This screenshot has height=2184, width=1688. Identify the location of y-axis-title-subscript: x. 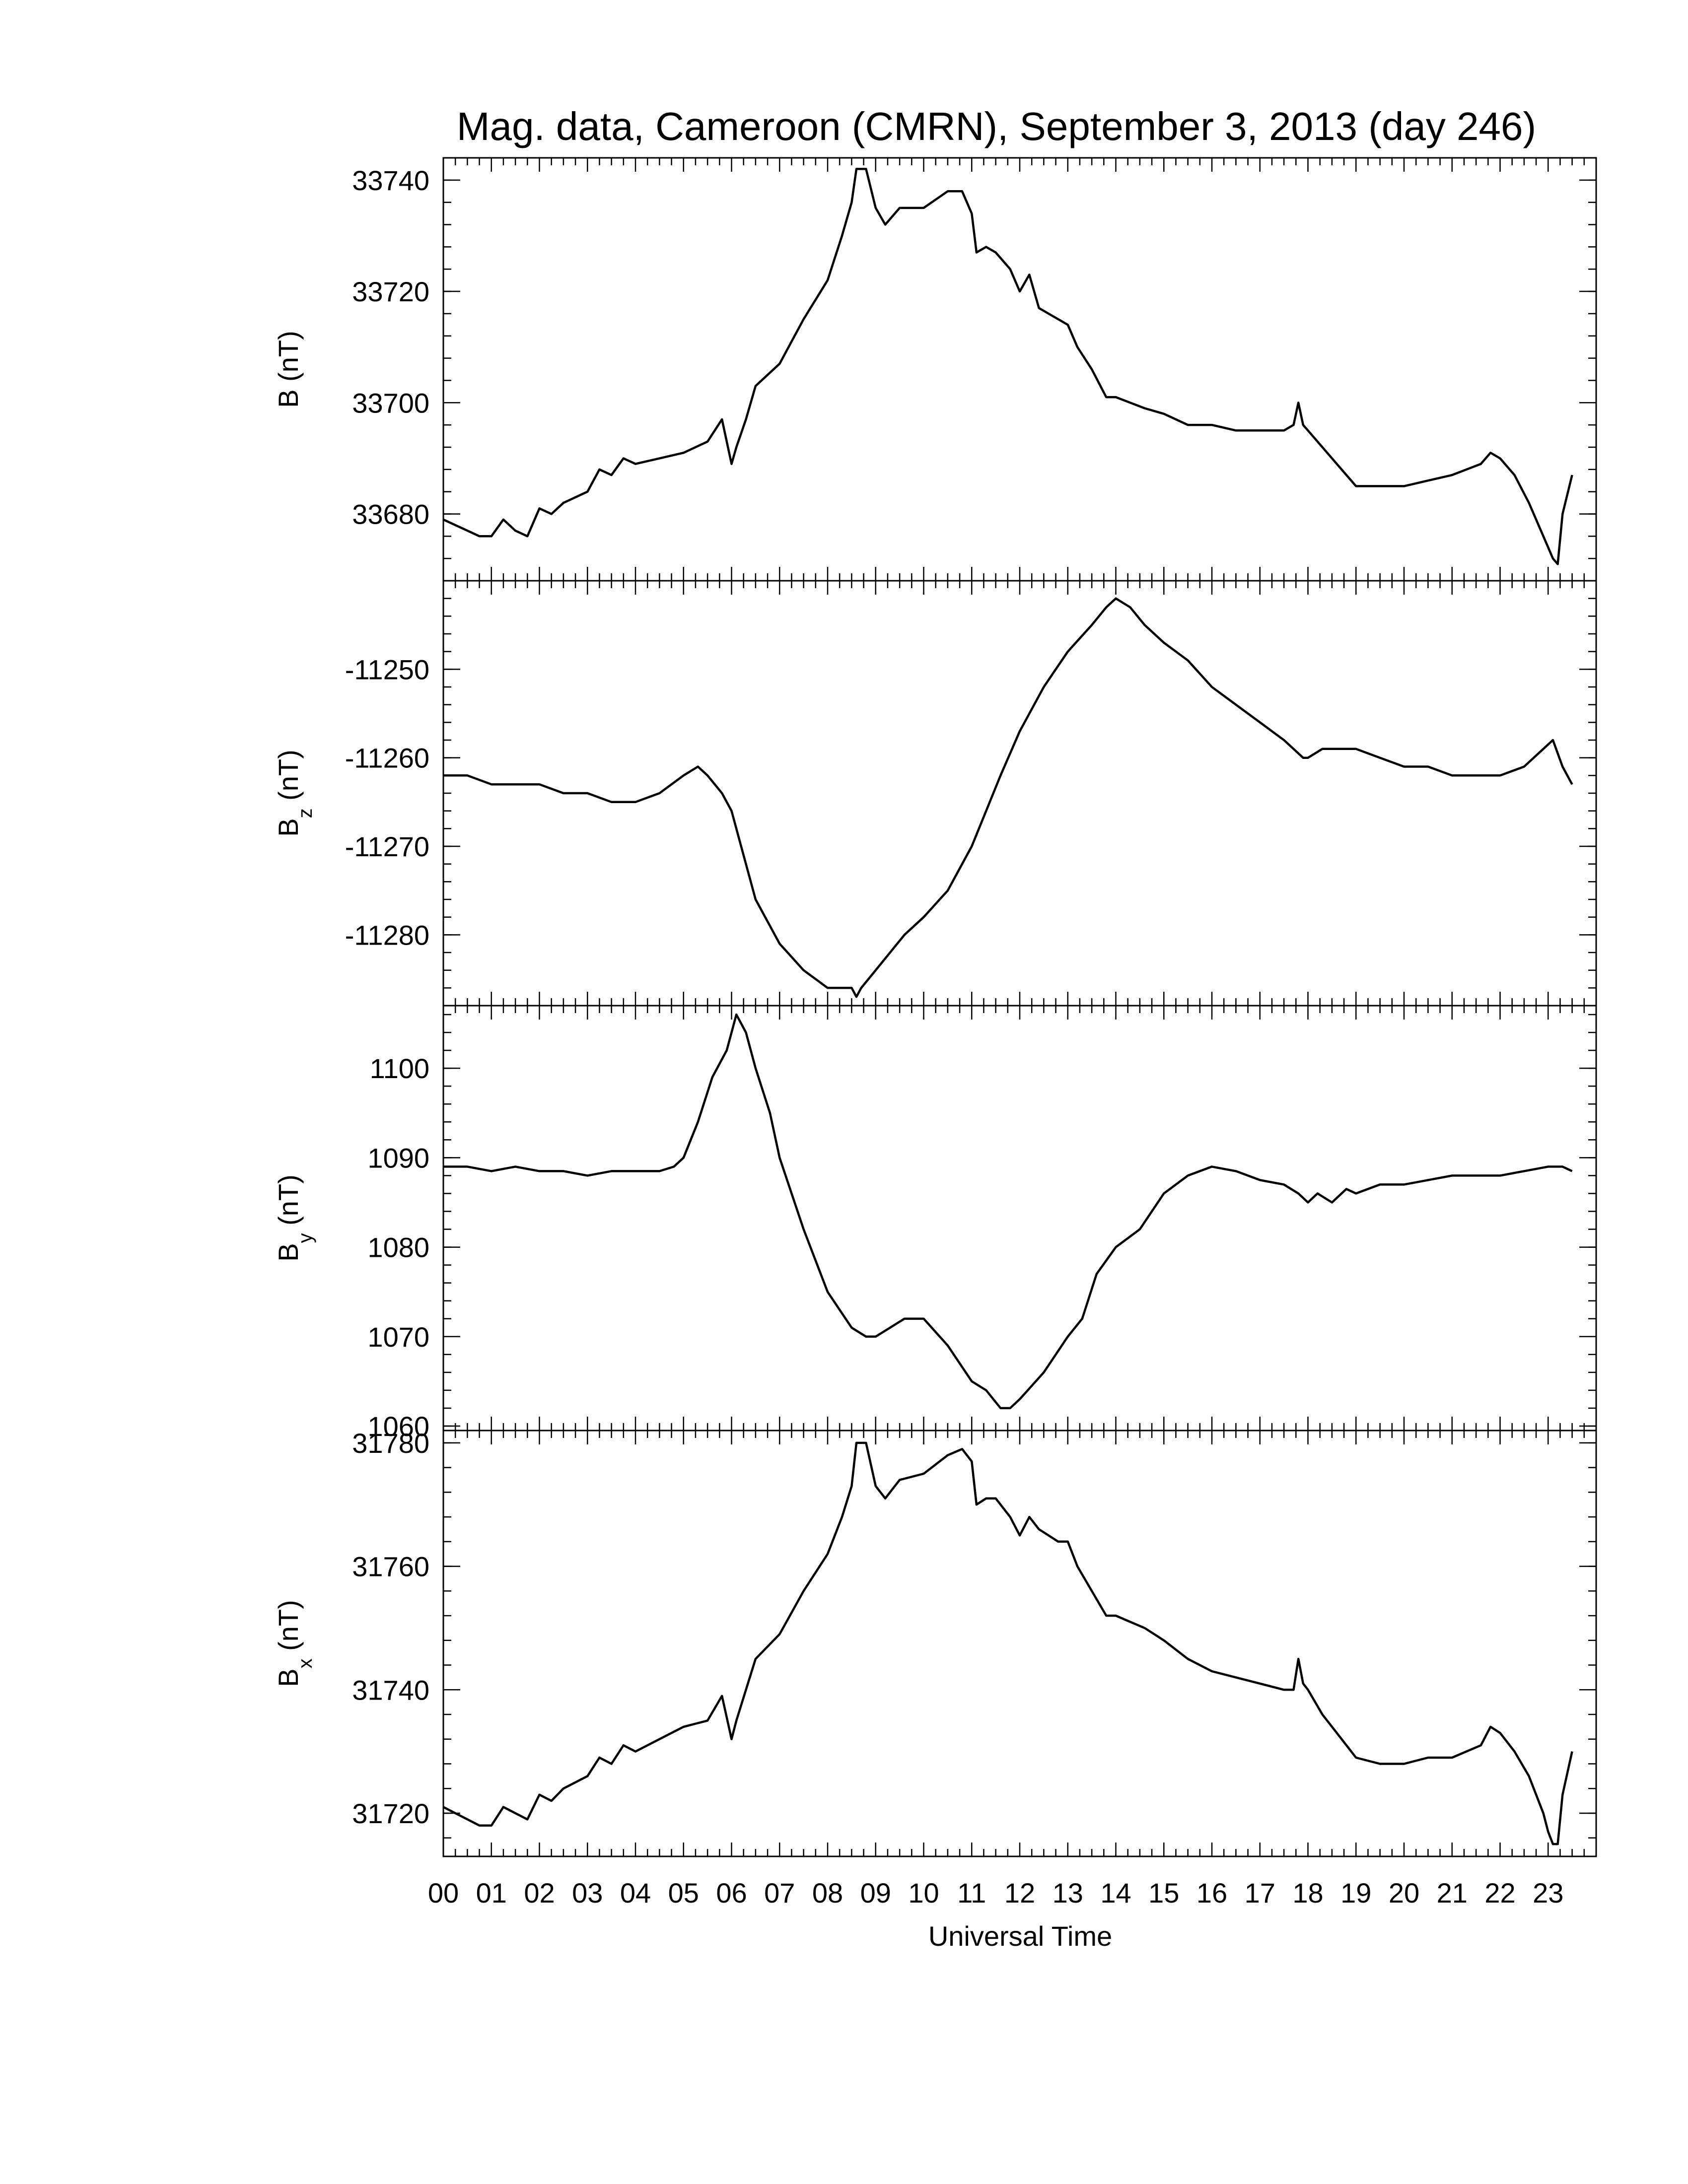
(305, 1663).